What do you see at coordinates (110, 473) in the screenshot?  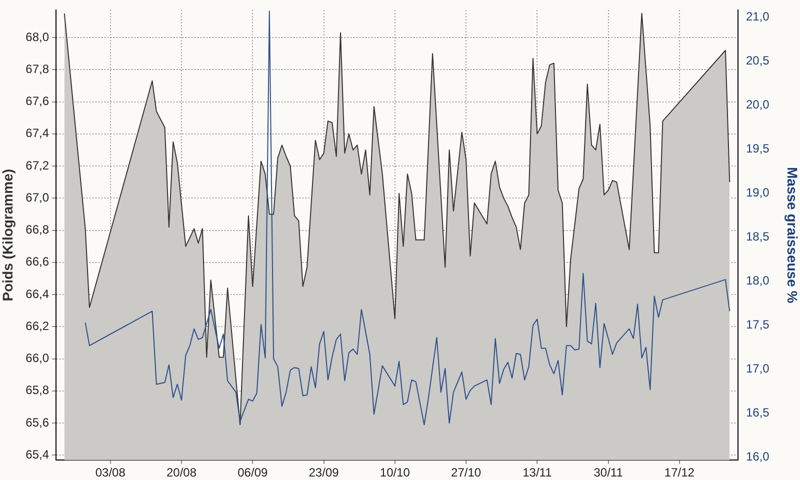 I see `x-tick-label: 03/08` at bounding box center [110, 473].